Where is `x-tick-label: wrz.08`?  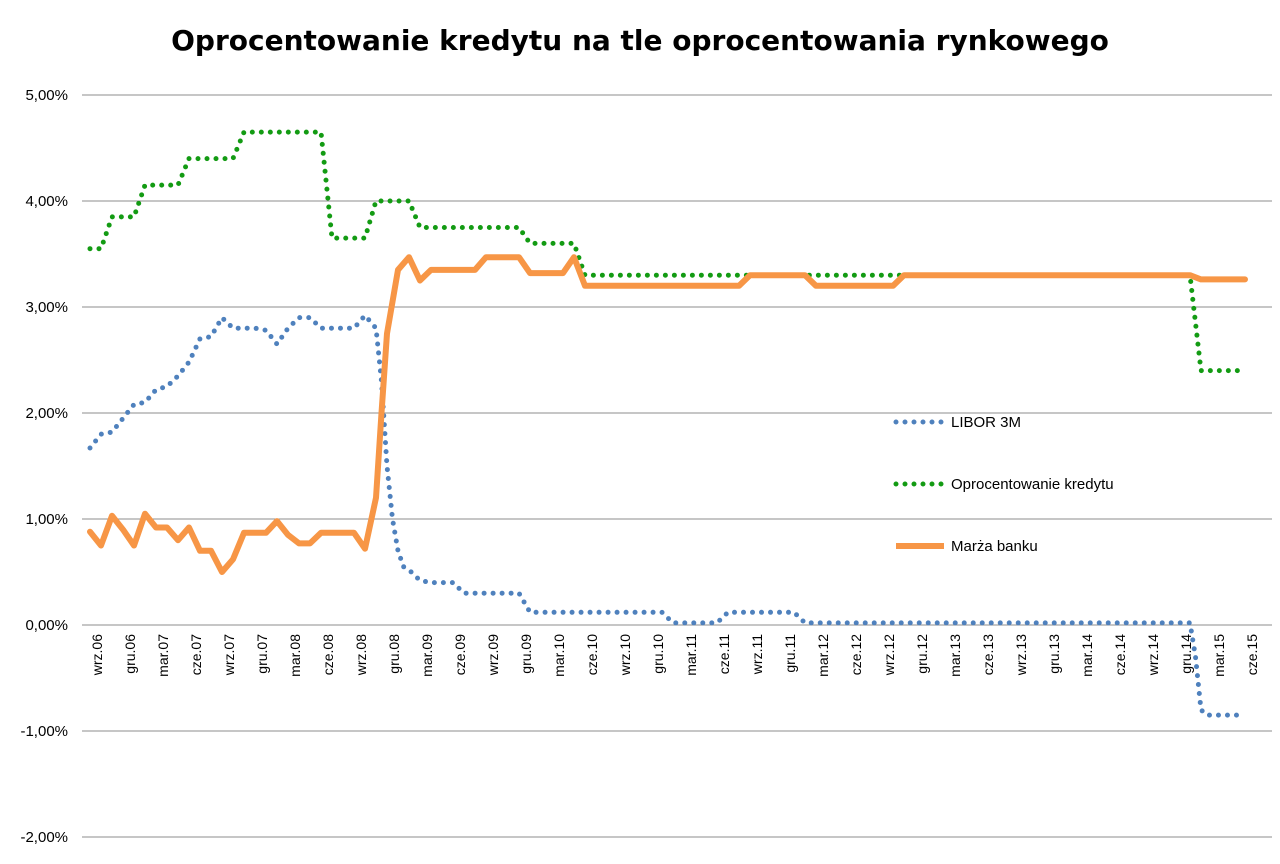 x-tick-label: wrz.08 is located at coordinates (361, 655).